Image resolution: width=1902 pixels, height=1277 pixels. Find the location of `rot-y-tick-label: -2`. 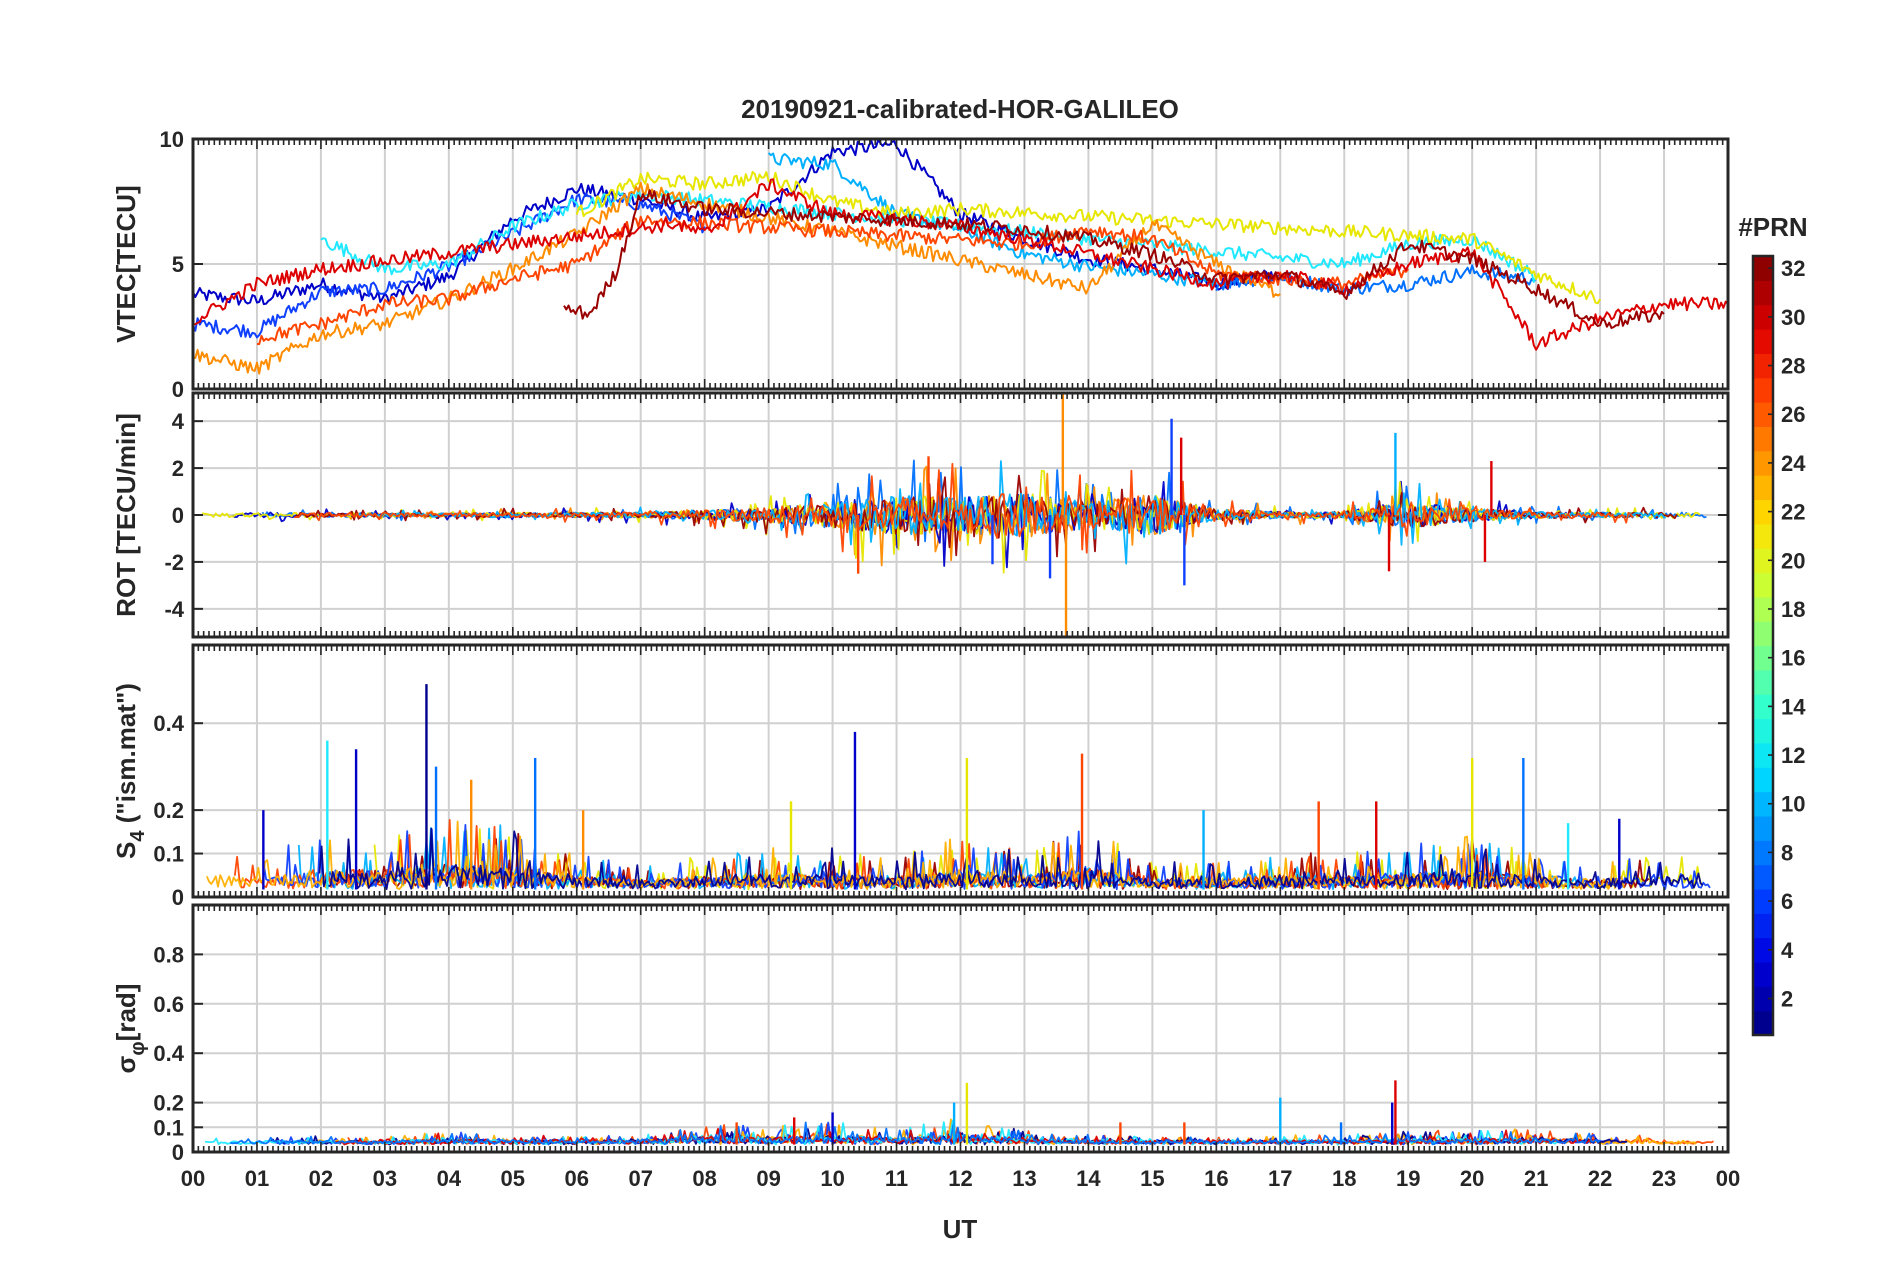

rot-y-tick-label: -2 is located at coordinates (174, 562).